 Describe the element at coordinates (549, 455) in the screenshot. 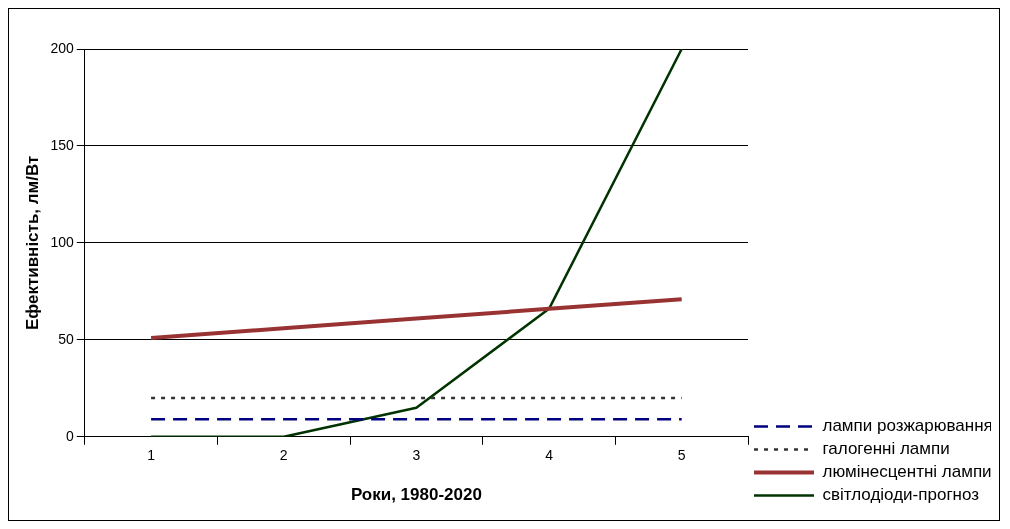

I see `x-tick-label: 4` at that location.